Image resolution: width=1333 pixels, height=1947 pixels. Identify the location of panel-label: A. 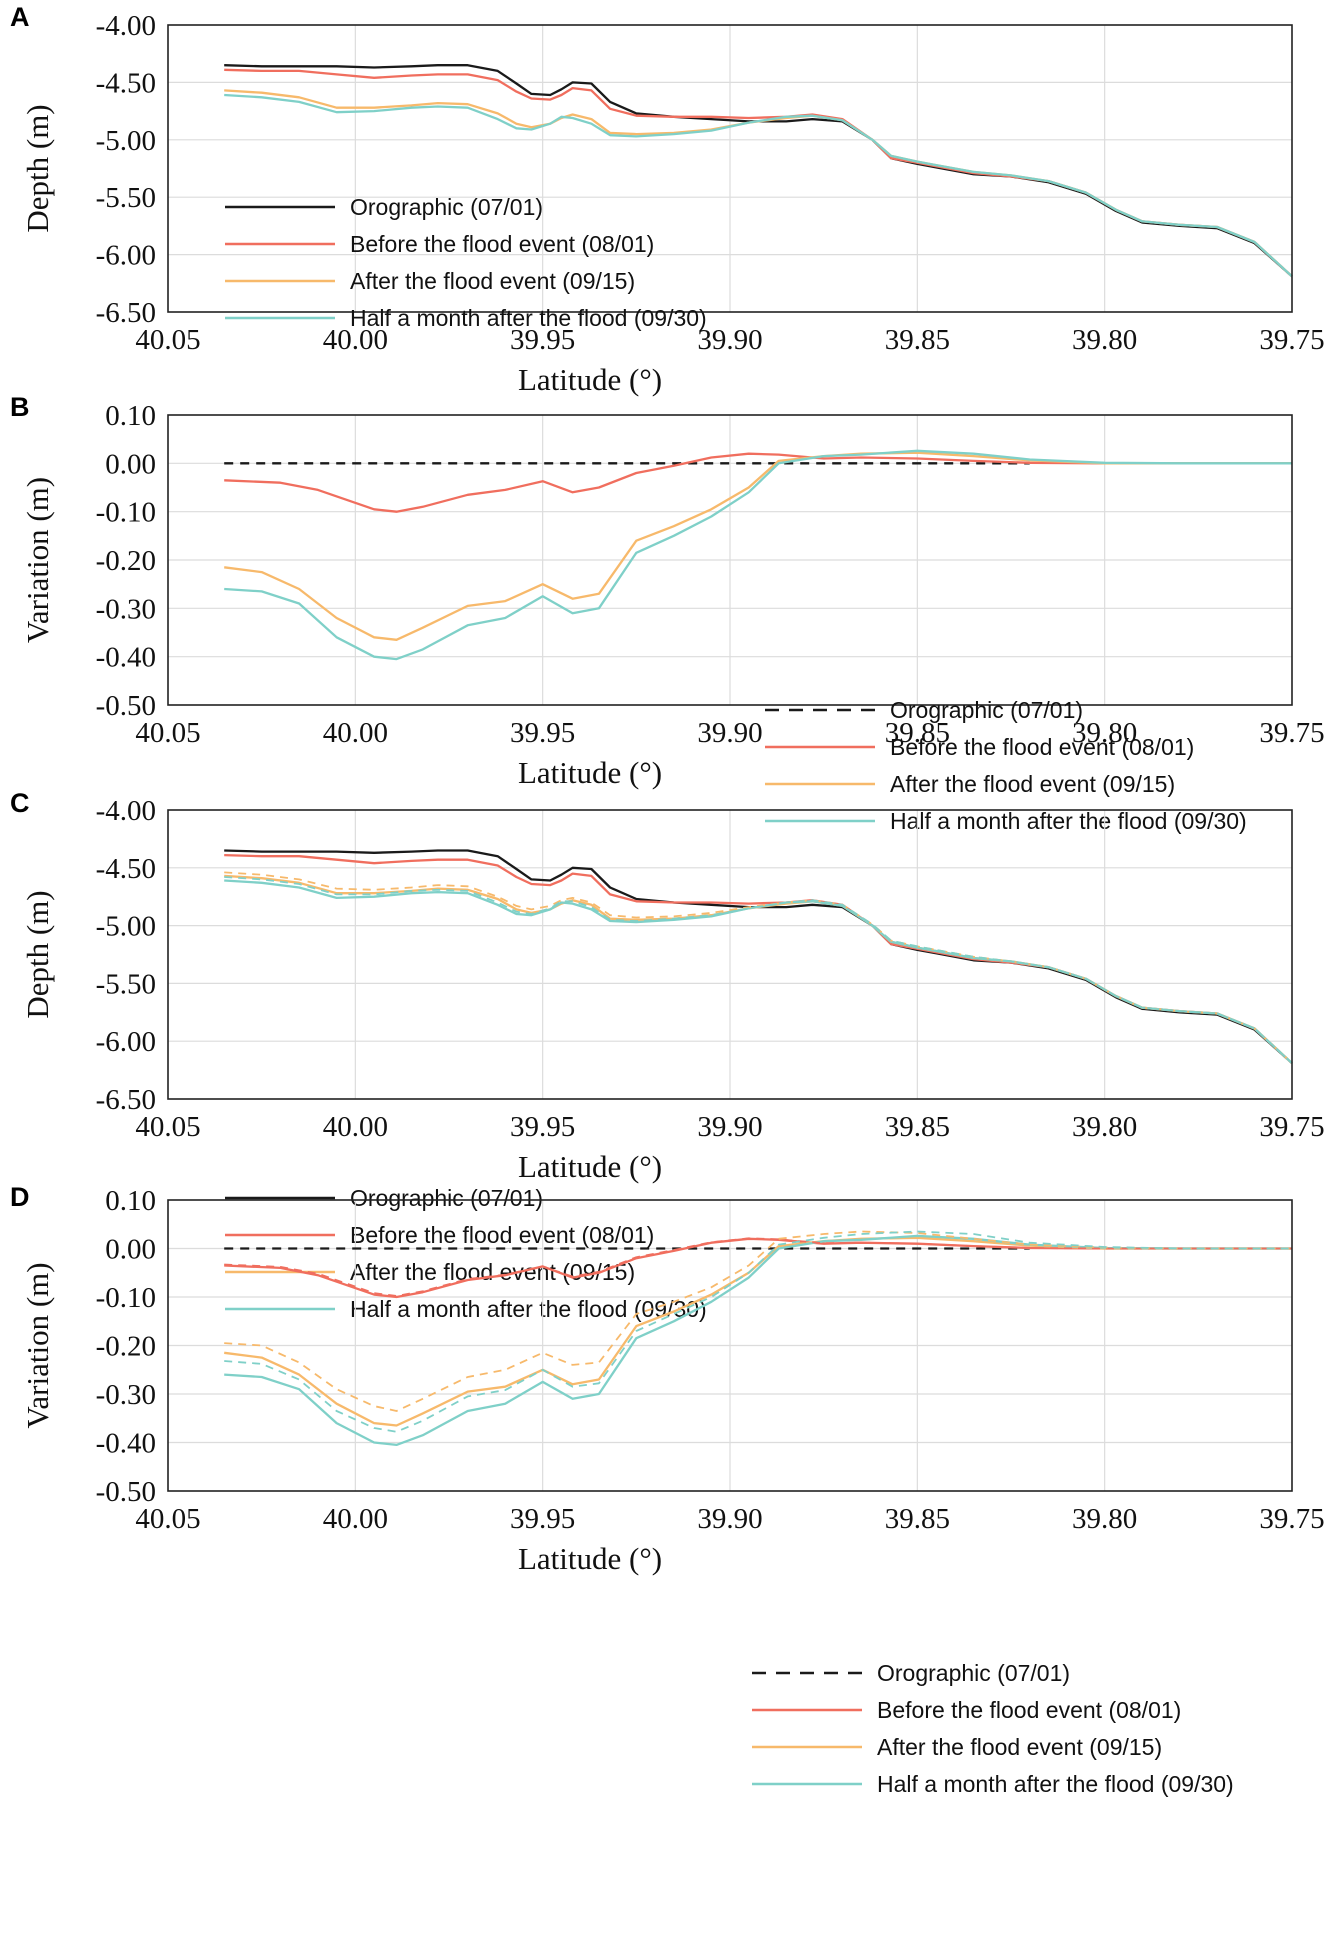
(20, 17).